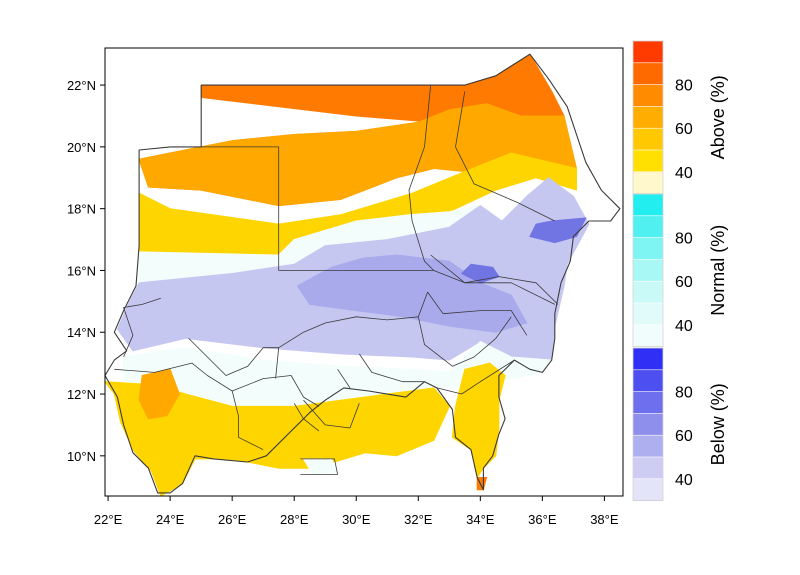  I want to click on legend-title: Below (%), so click(718, 424).